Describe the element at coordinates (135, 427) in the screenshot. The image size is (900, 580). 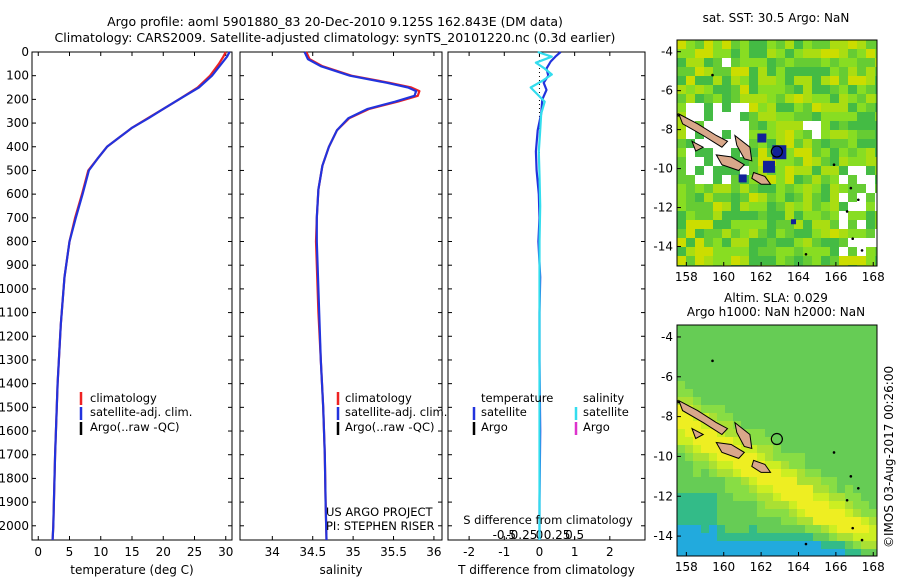
I see `legend-argo-label: Argo(..raw -QC)` at that location.